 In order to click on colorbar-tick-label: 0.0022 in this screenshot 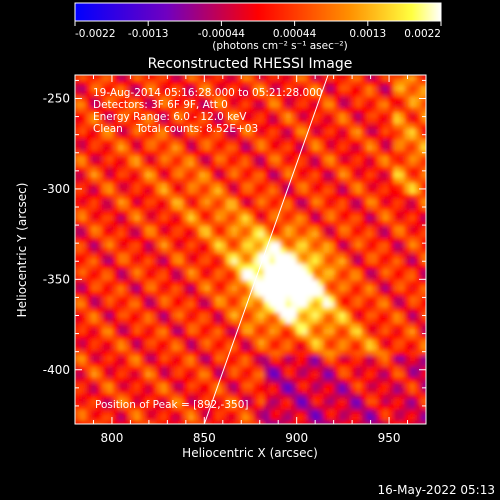, I will do `click(422, 34)`.